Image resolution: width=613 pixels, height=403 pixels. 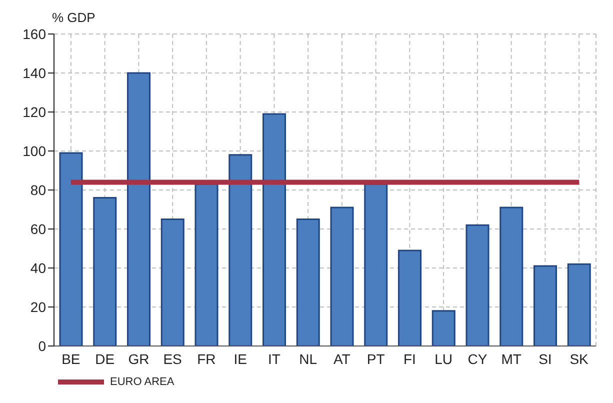 What do you see at coordinates (34, 34) in the screenshot?
I see `y-tick-label: 160` at bounding box center [34, 34].